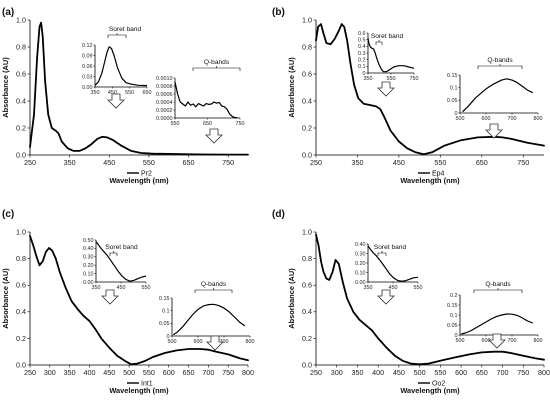 The width and height of the screenshot is (550, 404). What do you see at coordinates (240, 124) in the screenshot?
I see `inset-x-tick-label: 750` at bounding box center [240, 124].